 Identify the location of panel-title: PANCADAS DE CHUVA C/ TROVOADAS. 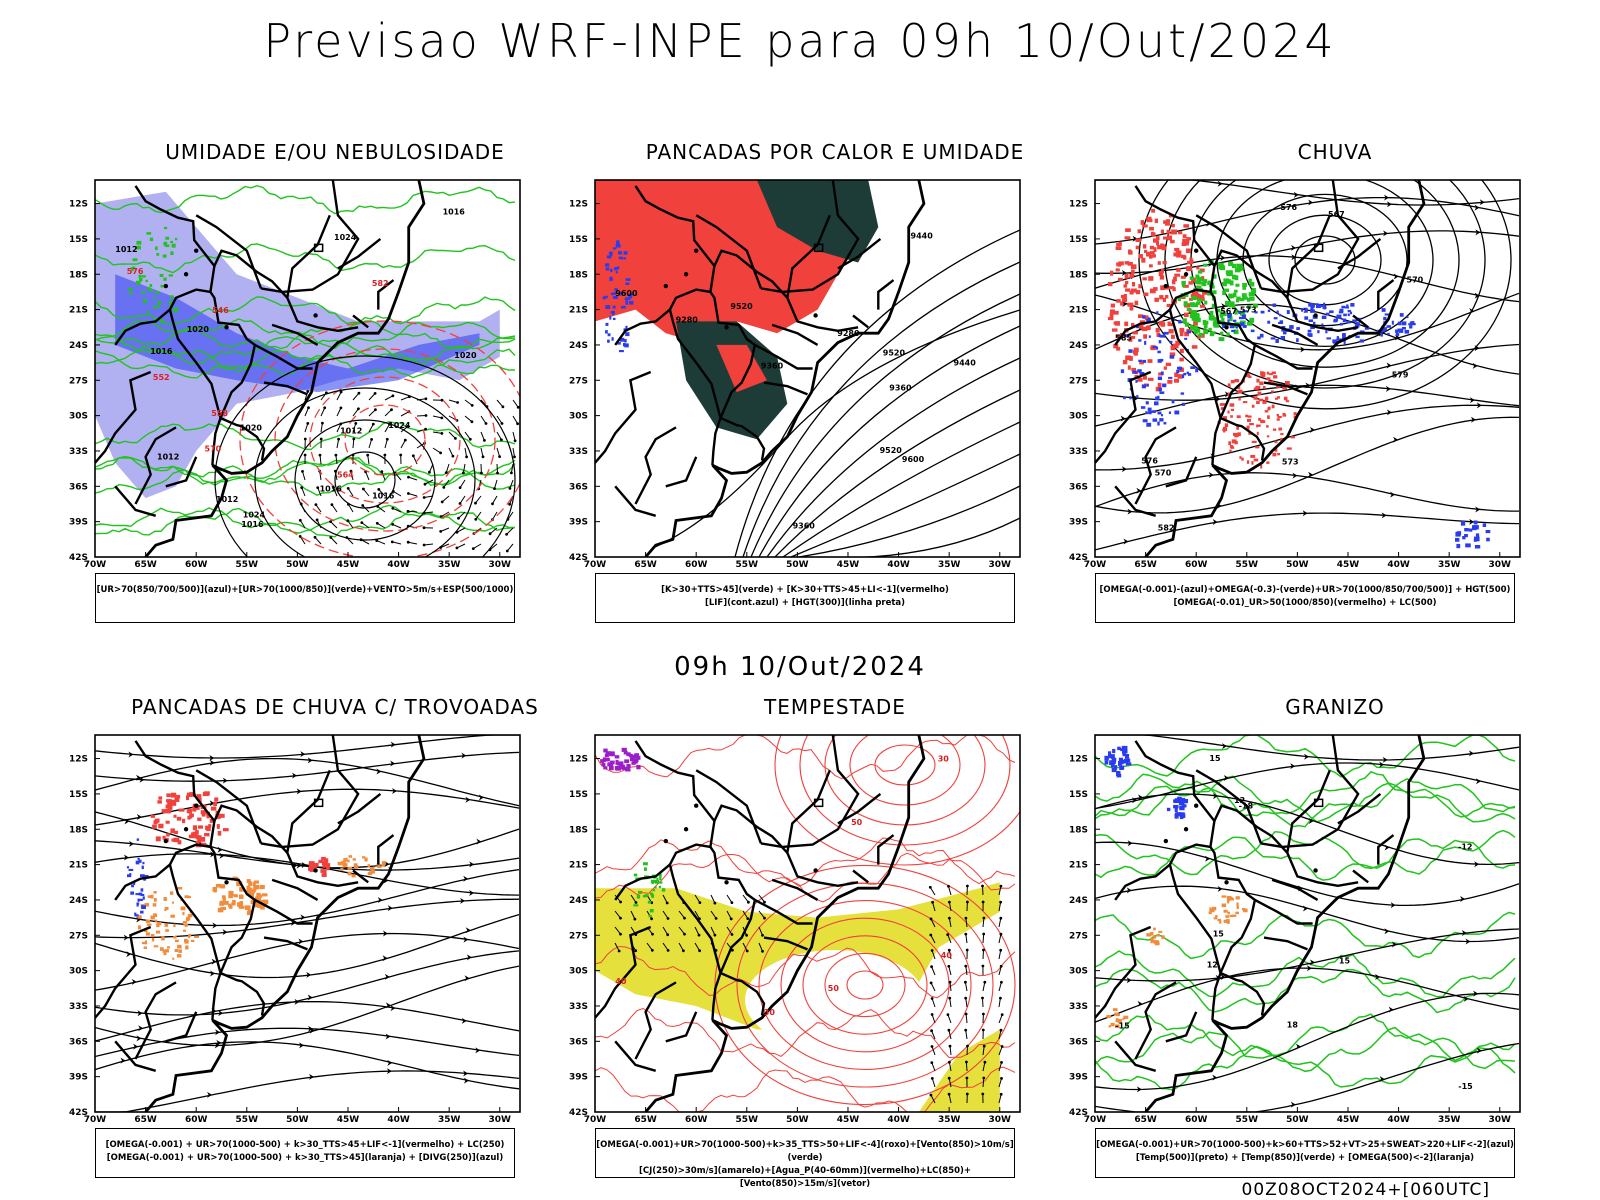
(335, 707).